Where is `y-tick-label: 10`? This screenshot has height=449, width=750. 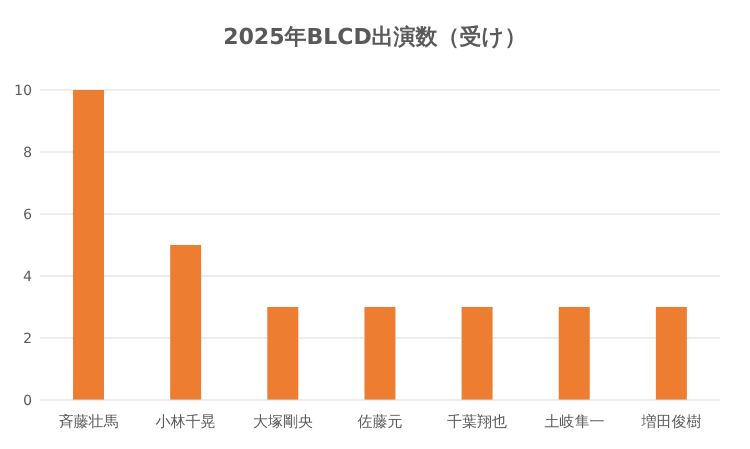
y-tick-label: 10 is located at coordinates (23, 90).